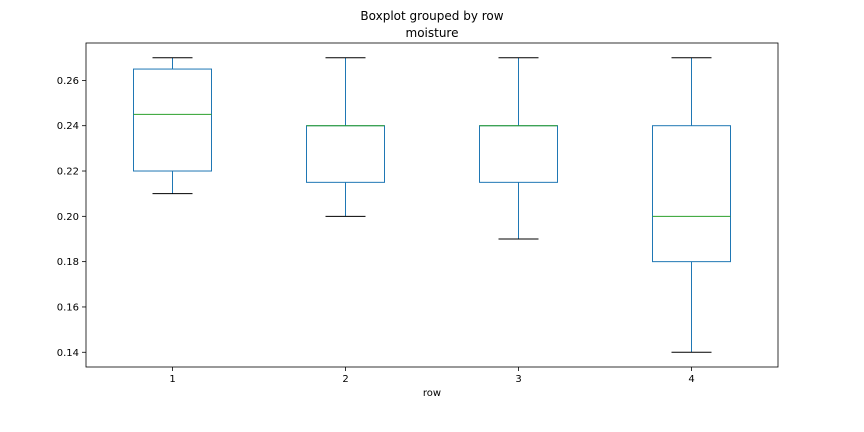 The width and height of the screenshot is (864, 432). I want to click on x-tick-label: 2, so click(345, 379).